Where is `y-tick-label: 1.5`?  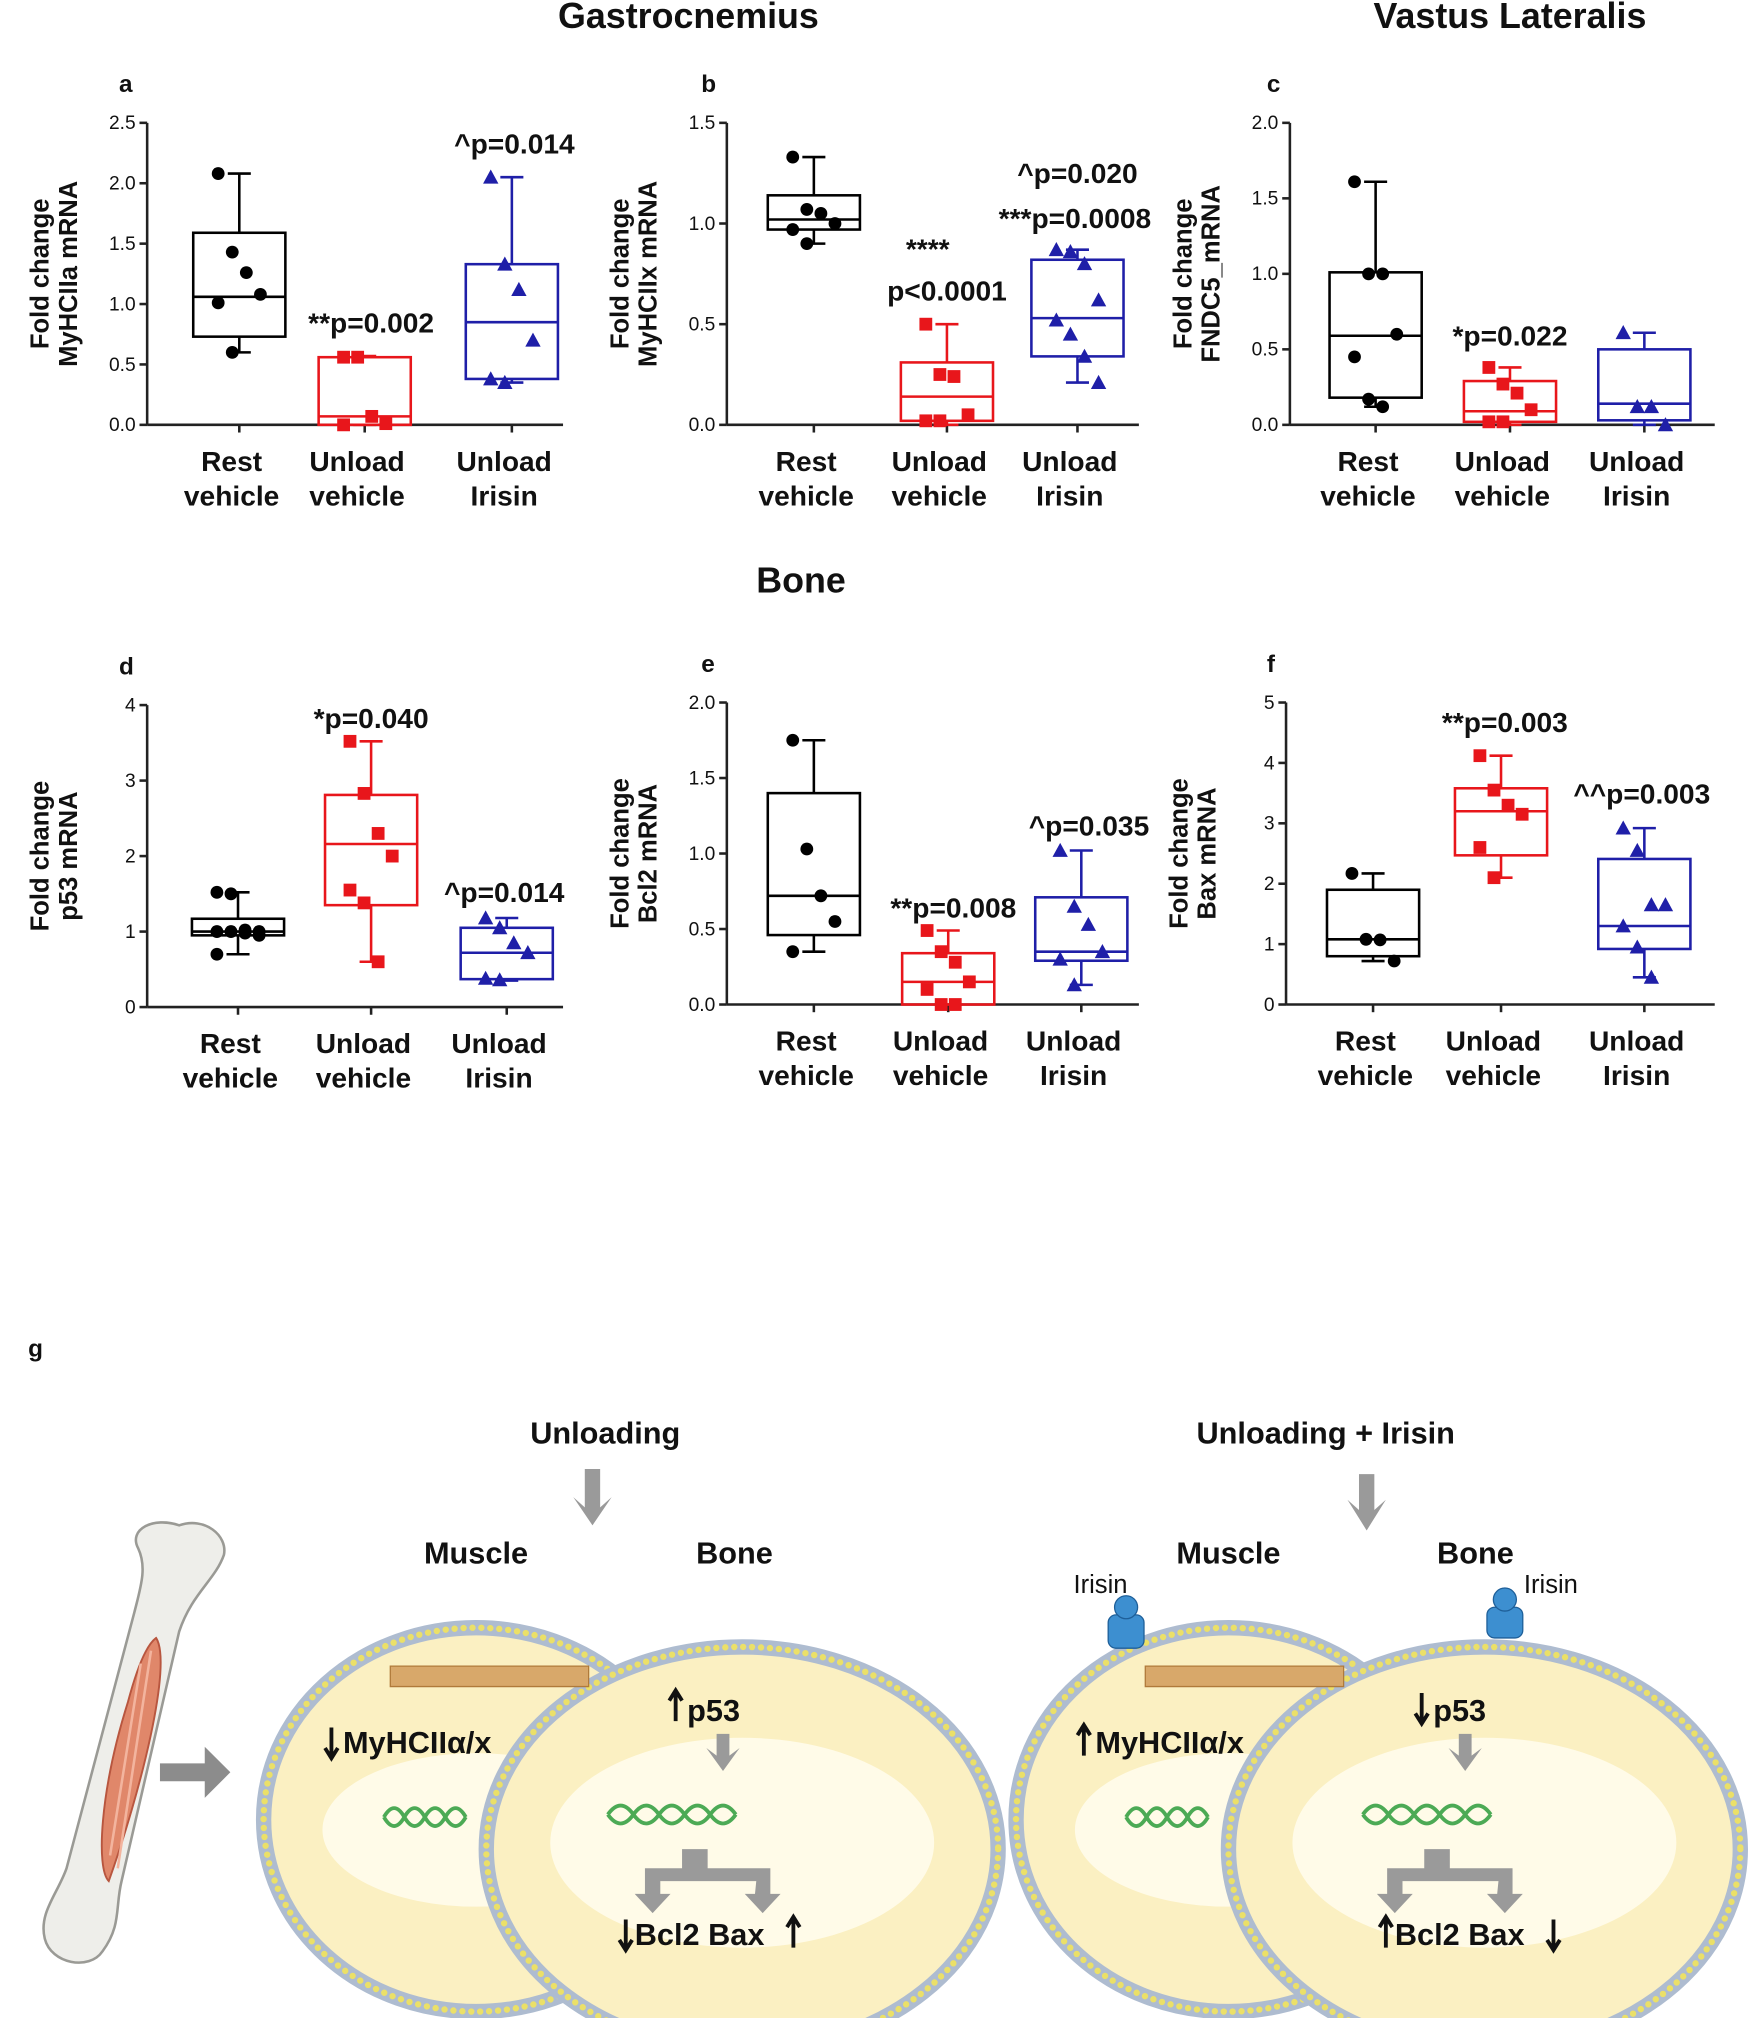
y-tick-label: 1.5 is located at coordinates (122, 244).